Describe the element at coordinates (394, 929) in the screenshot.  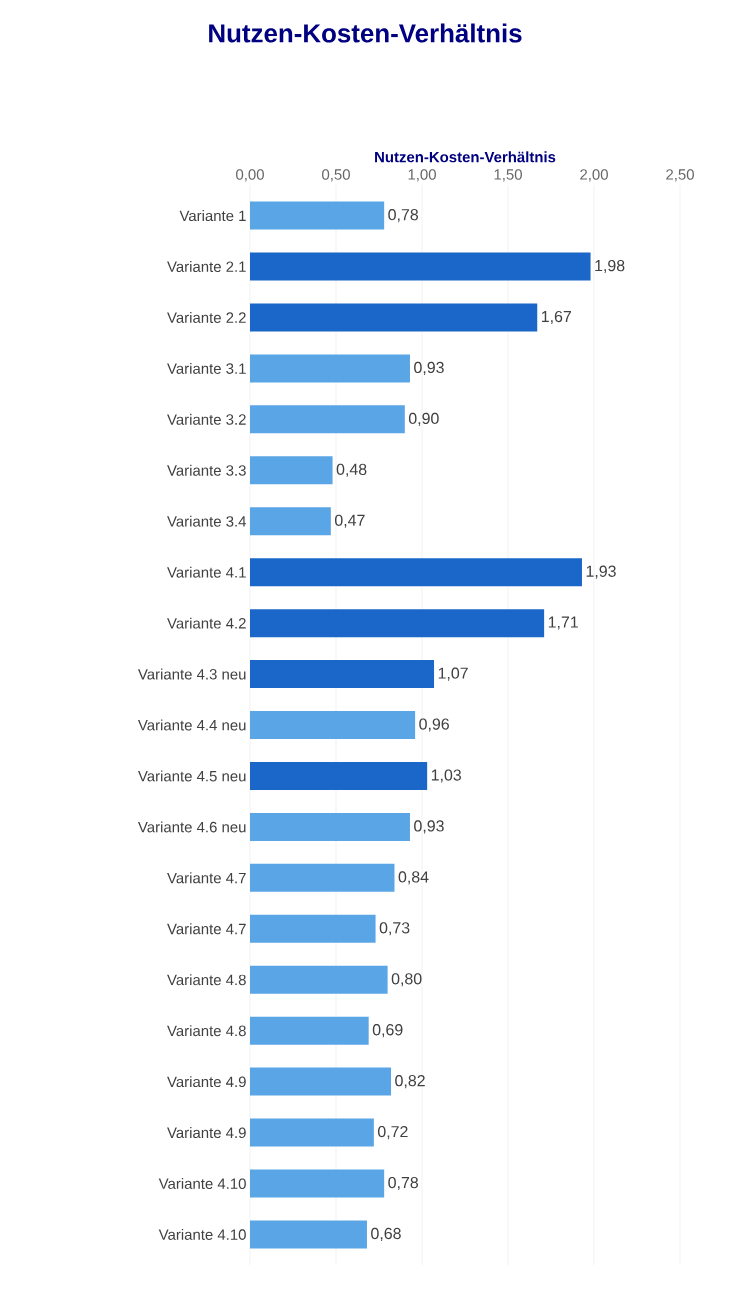
I see `data-label: 0,73` at that location.